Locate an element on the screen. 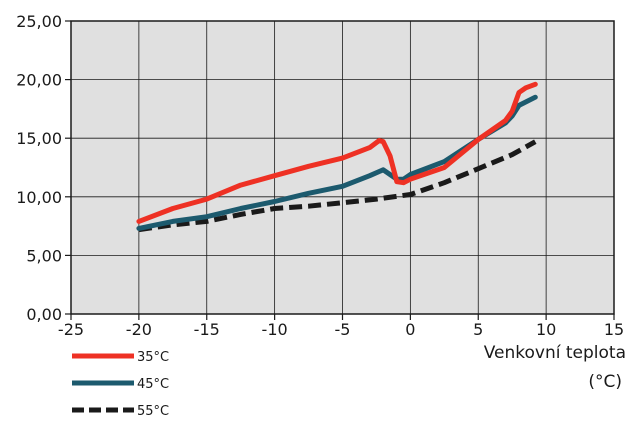 This screenshot has width=629, height=421. x-tick-label: 10 is located at coordinates (546, 329).